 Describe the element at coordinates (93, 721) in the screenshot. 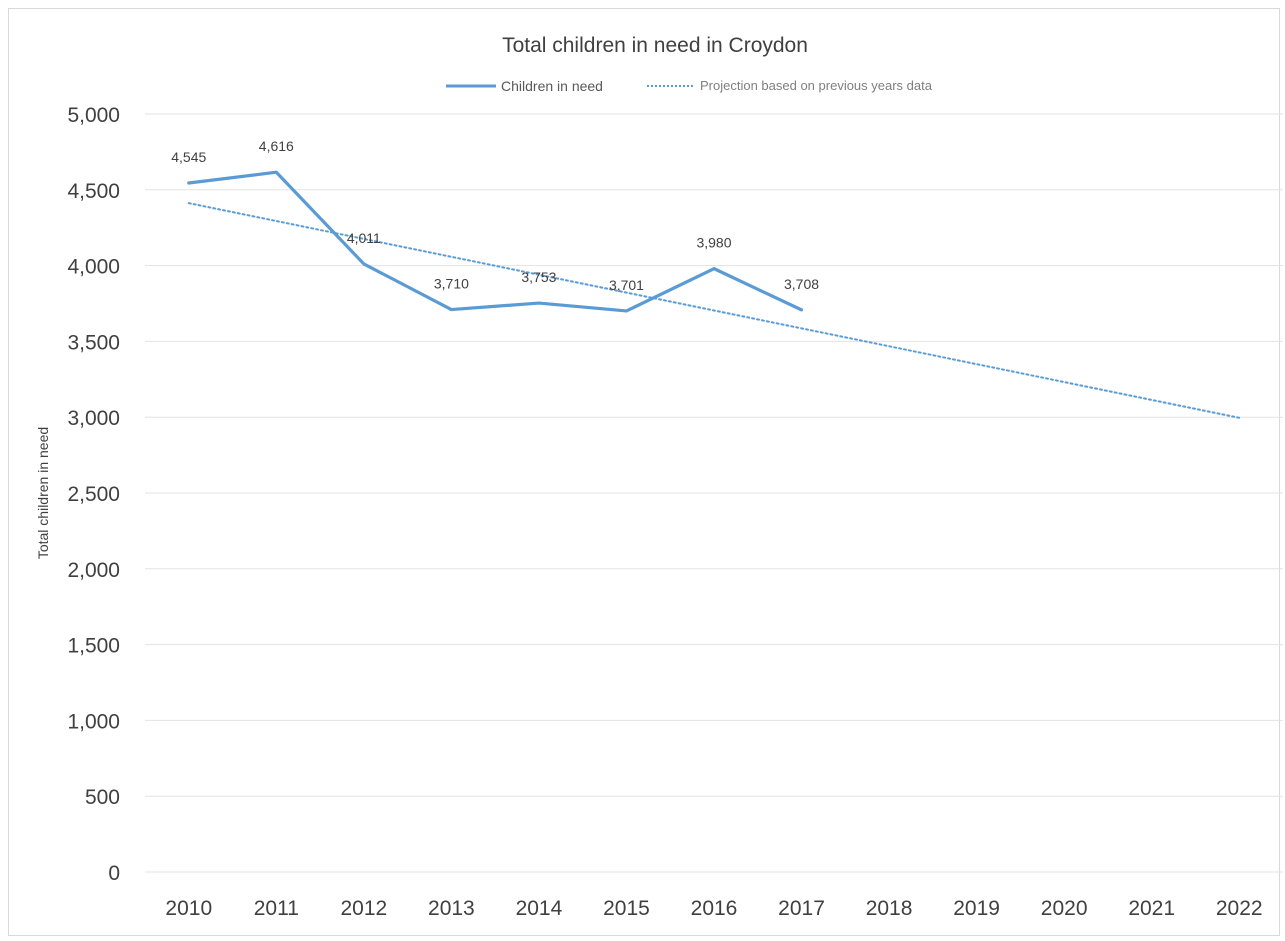

I see `y-tick-label: 1,000` at that location.